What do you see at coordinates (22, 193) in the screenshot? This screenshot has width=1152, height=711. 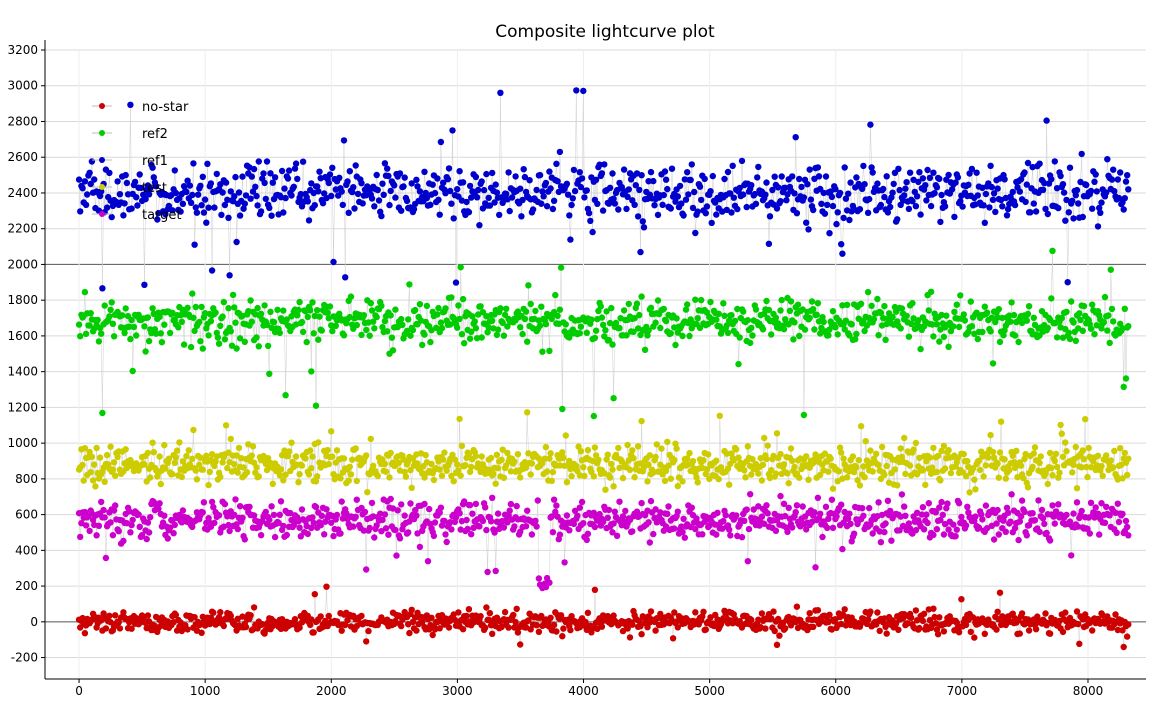 I see `y-tick-label: 2400` at bounding box center [22, 193].